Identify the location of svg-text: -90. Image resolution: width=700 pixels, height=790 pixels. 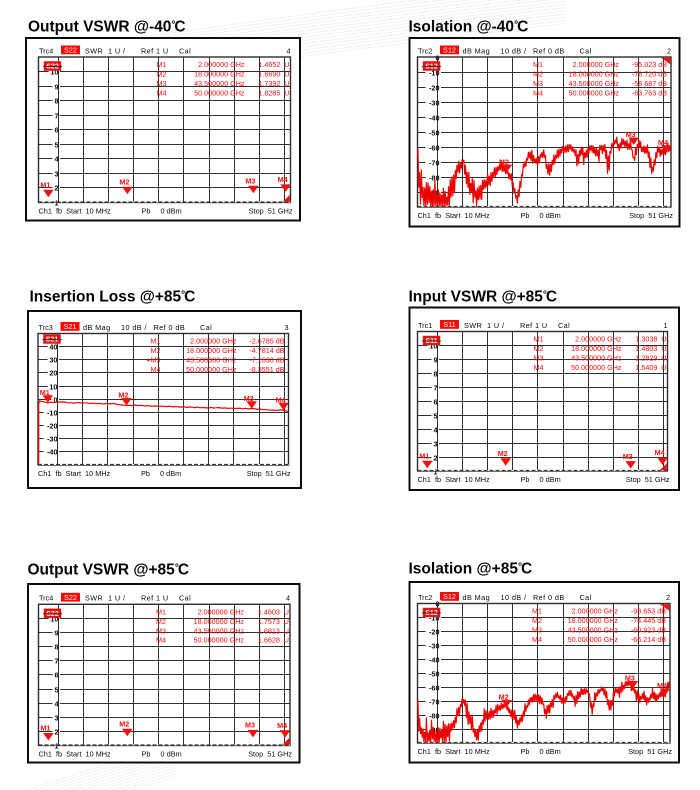
(434, 730).